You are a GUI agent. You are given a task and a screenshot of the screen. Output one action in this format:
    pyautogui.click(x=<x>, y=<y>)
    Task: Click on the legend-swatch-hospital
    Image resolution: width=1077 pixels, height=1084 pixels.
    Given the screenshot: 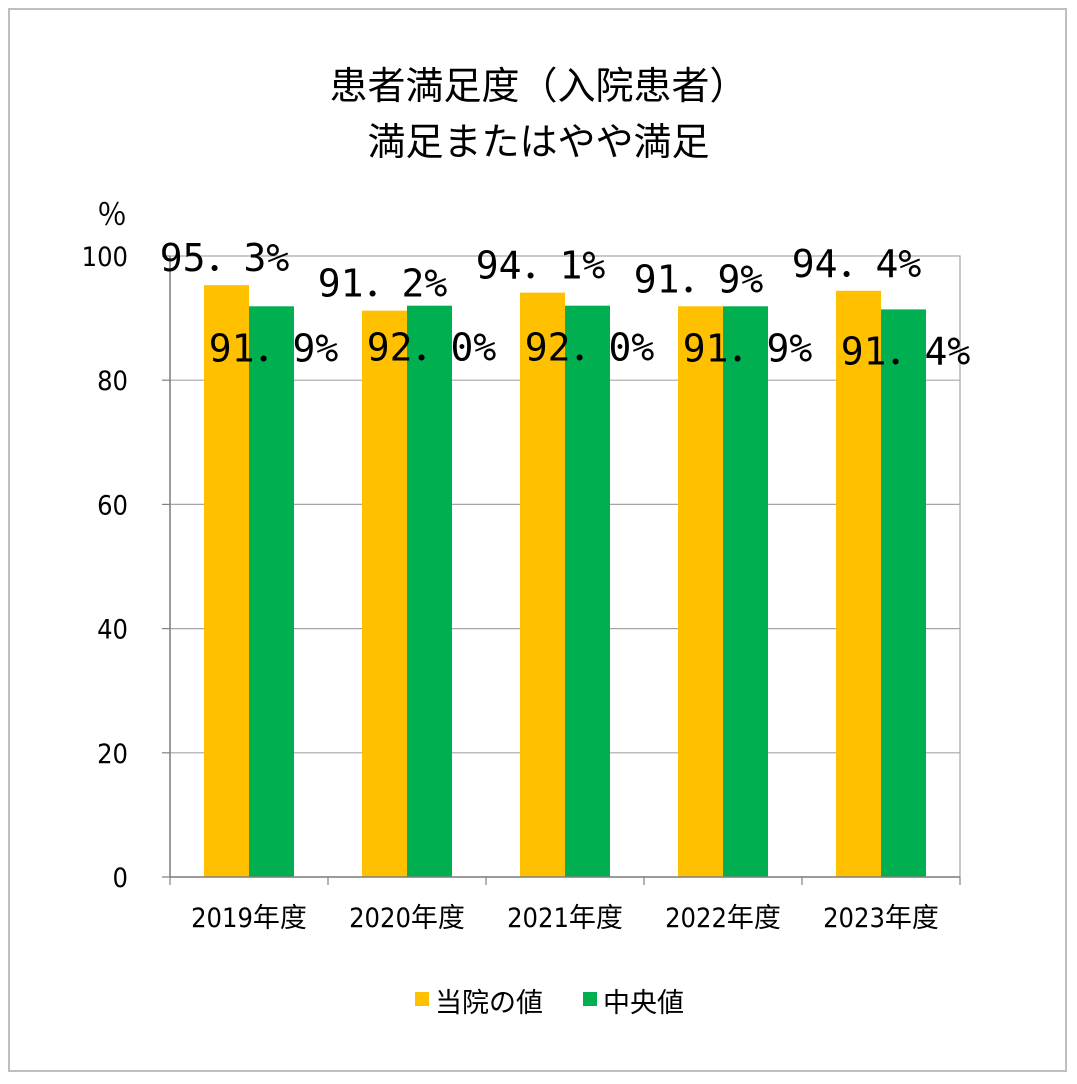 What is the action you would take?
    pyautogui.click(x=422, y=999)
    